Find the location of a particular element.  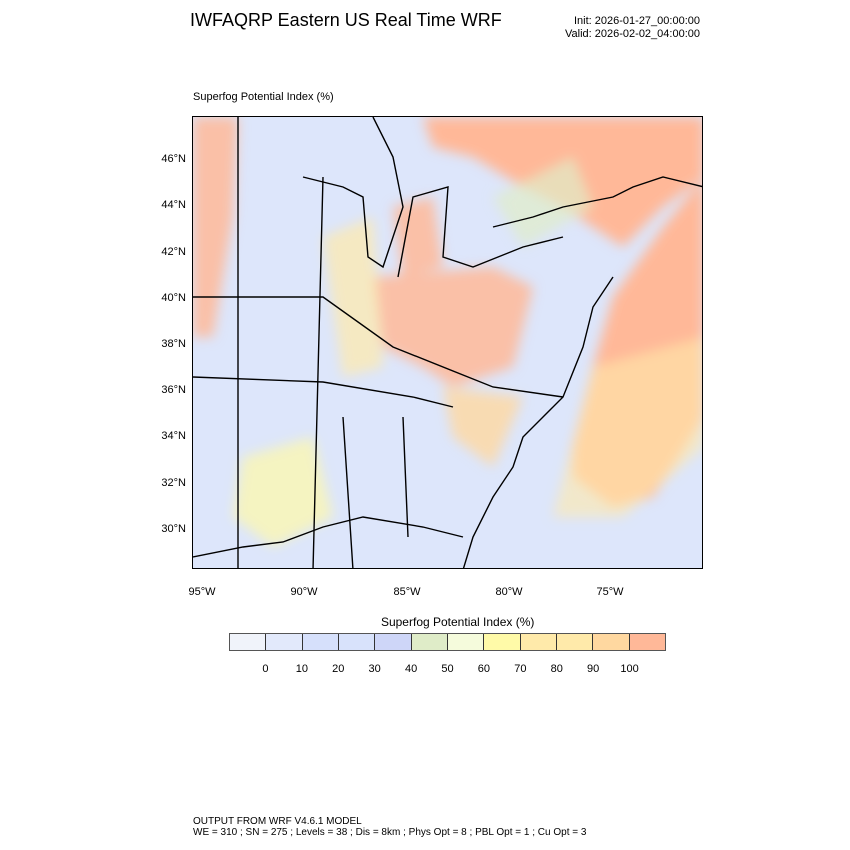

moderate-region-illinois is located at coordinates (353, 297).